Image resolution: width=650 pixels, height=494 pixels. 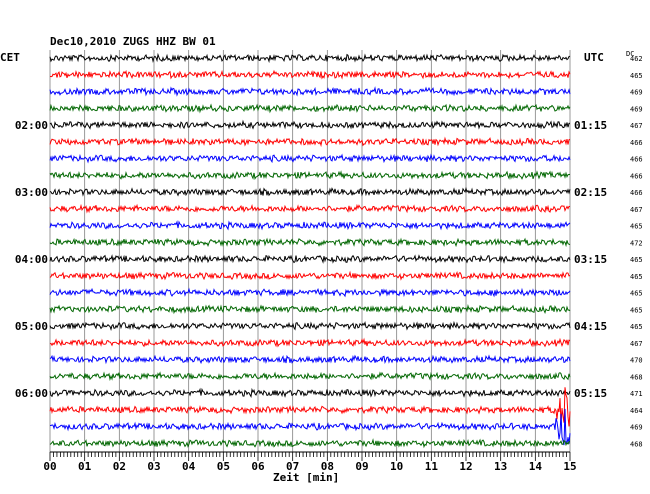 What do you see at coordinates (500, 466) in the screenshot?
I see `x-tick-label: 13` at bounding box center [500, 466].